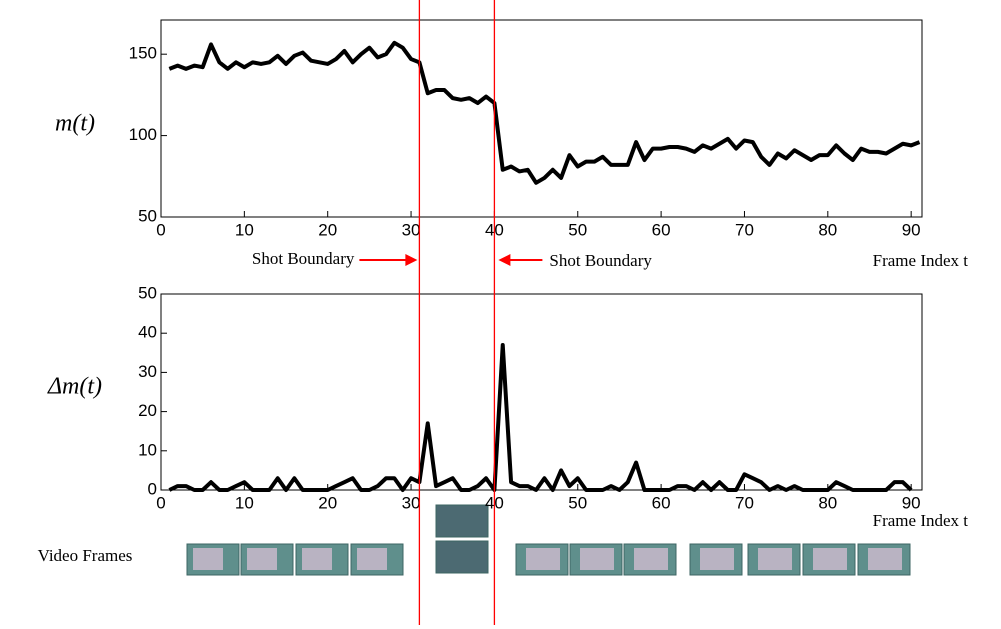  What do you see at coordinates (85, 555) in the screenshot?
I see `video-frames-label: Video Frames` at bounding box center [85, 555].